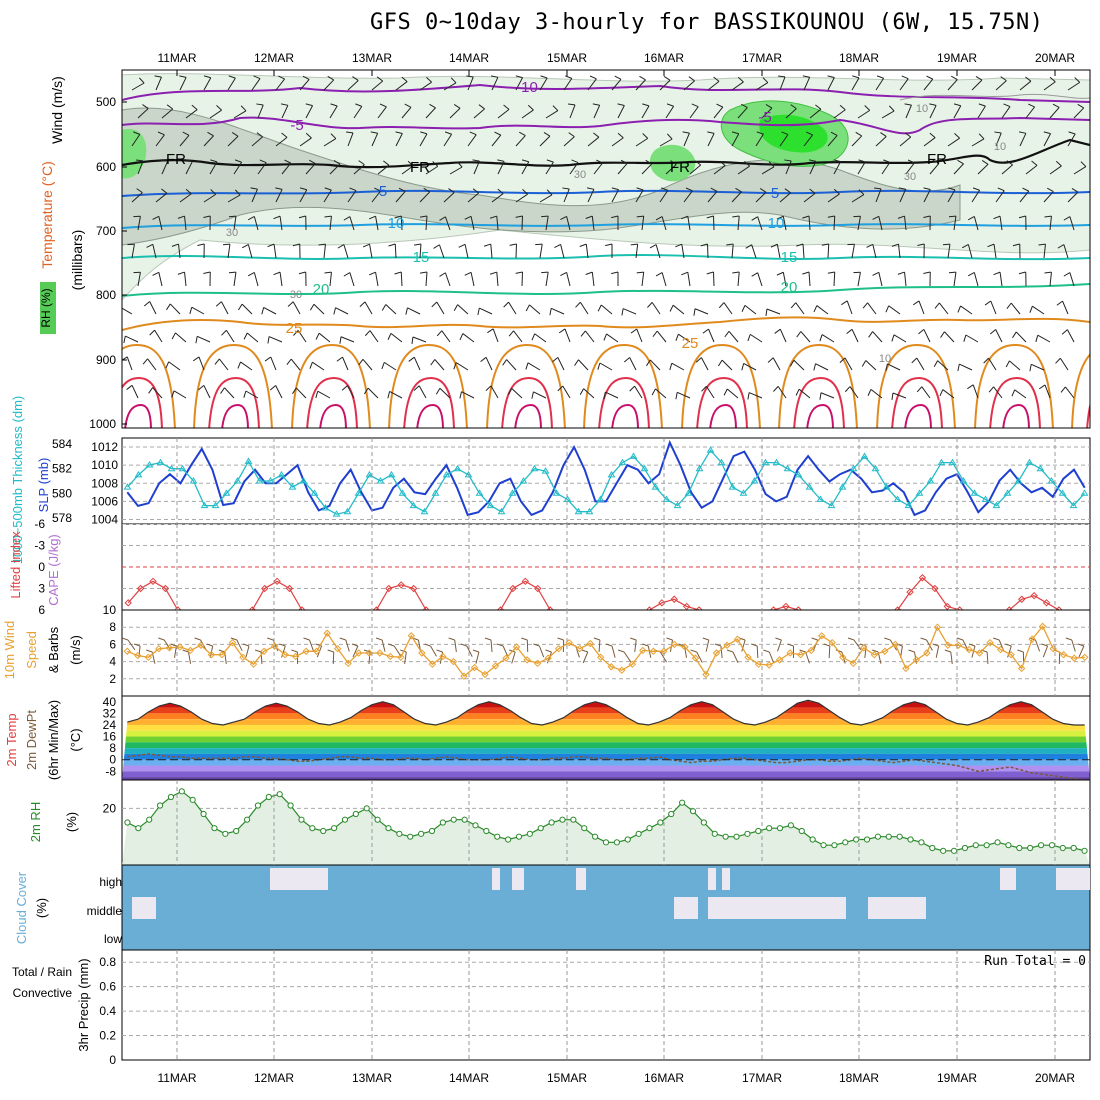 This screenshot has width=1100, height=1100. I want to click on slp-series, so click(606, 478).